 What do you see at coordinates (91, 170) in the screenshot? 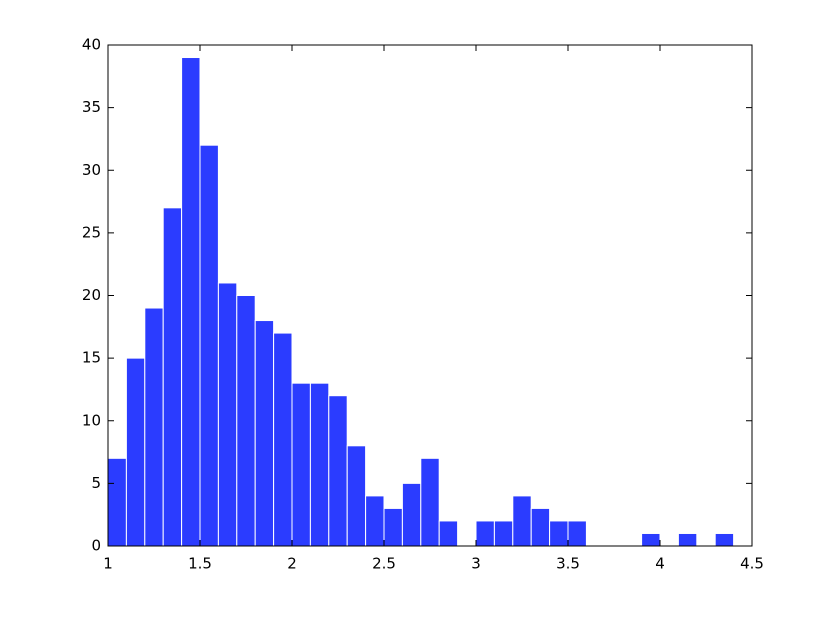
I see `y-tick-label: 30` at bounding box center [91, 170].